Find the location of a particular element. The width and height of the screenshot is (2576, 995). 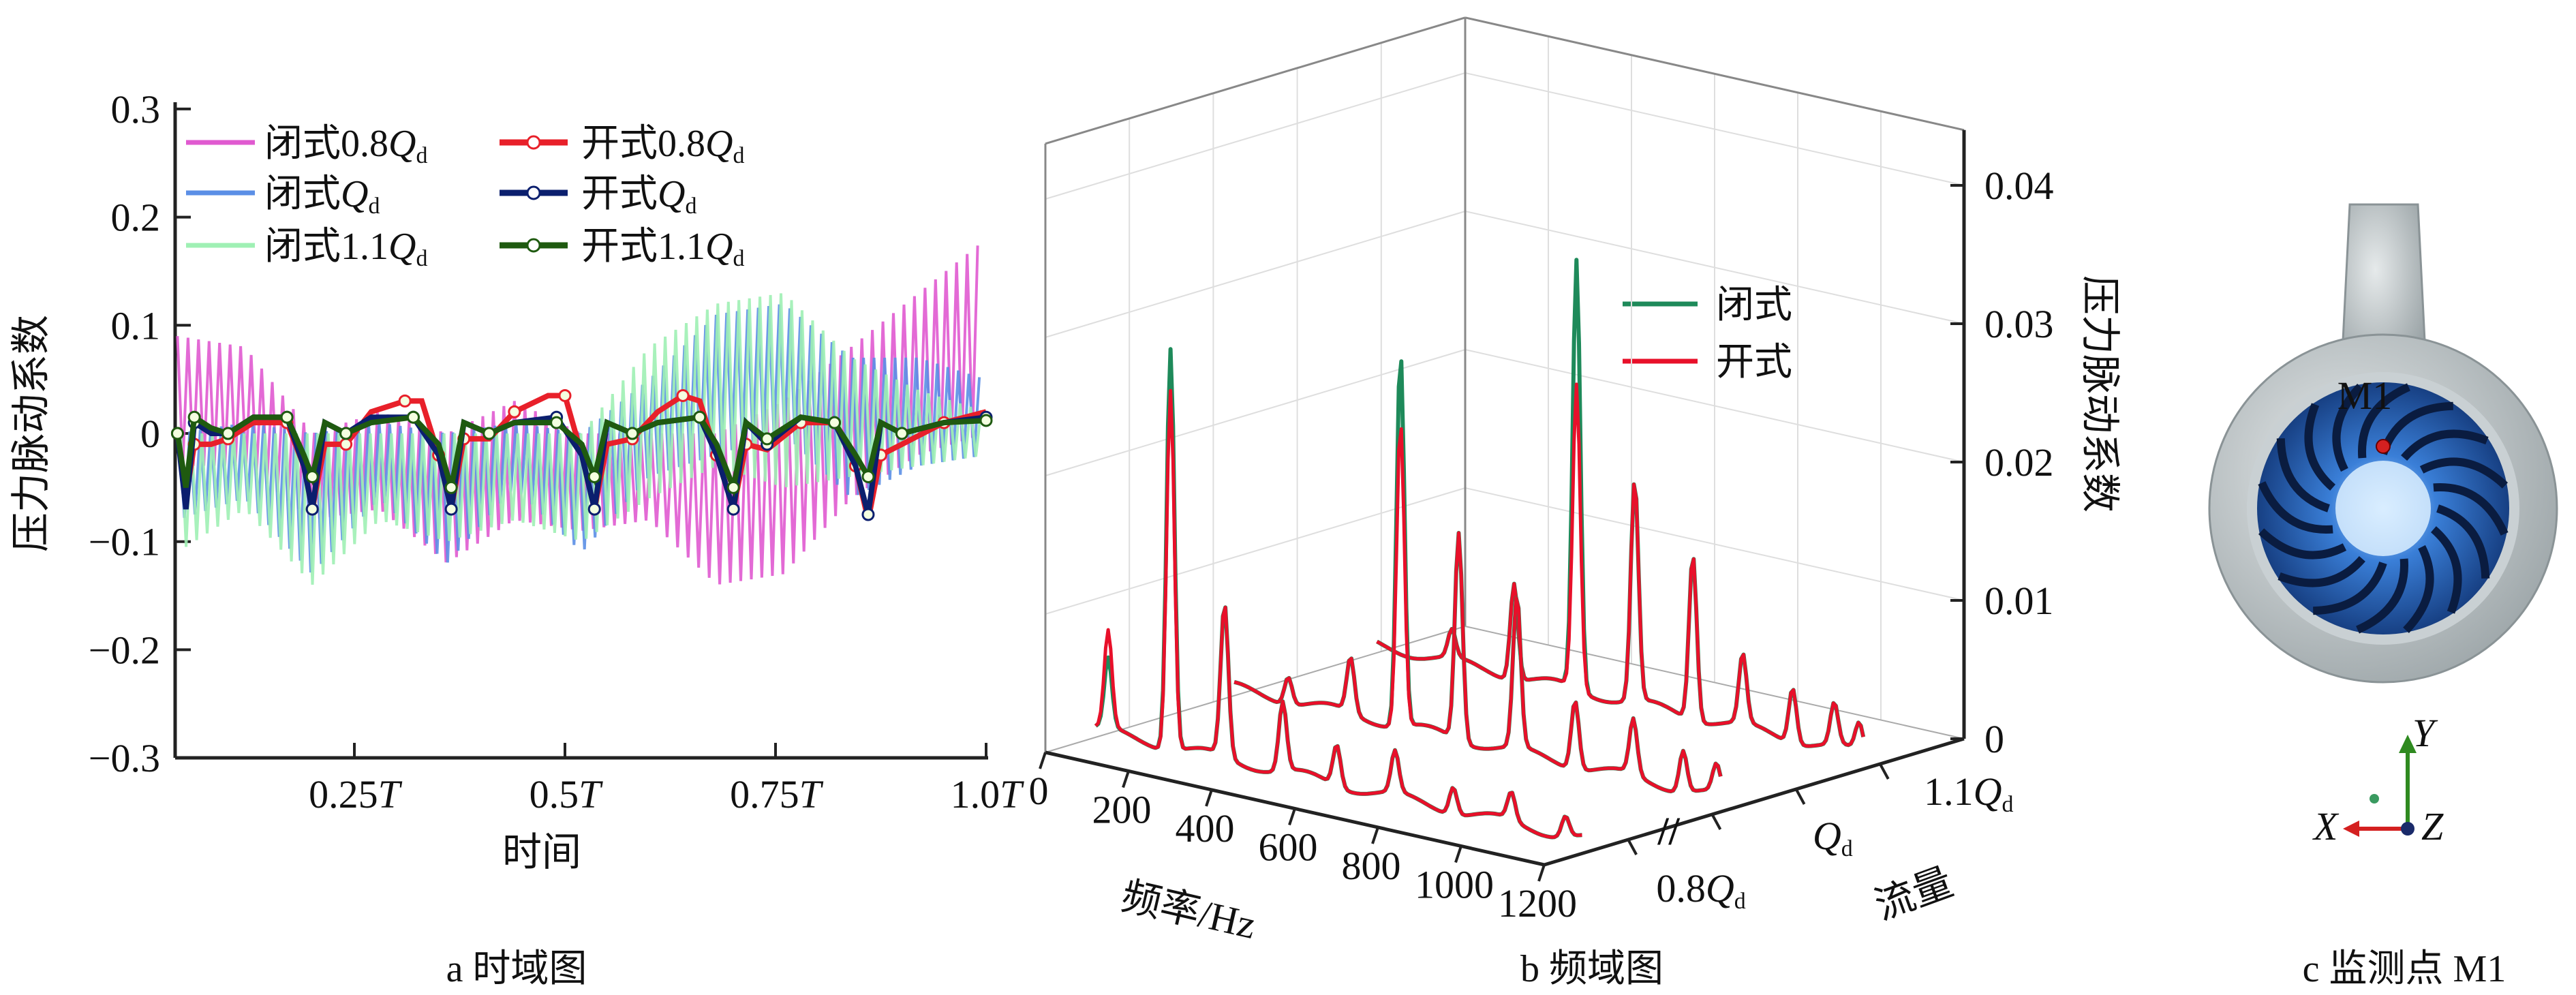

x-tick-label-a: 1.0T is located at coordinates (988, 794).